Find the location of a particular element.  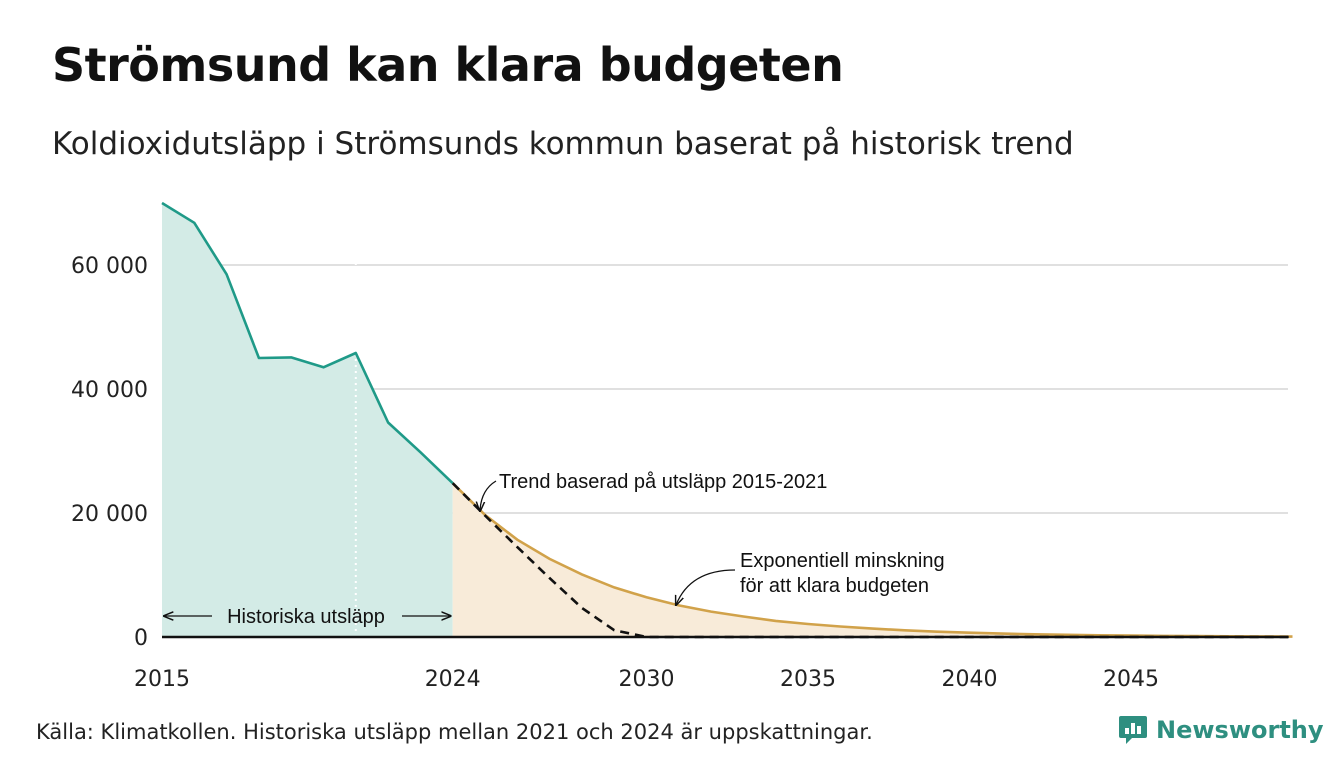

historical-area is located at coordinates (307, 420).